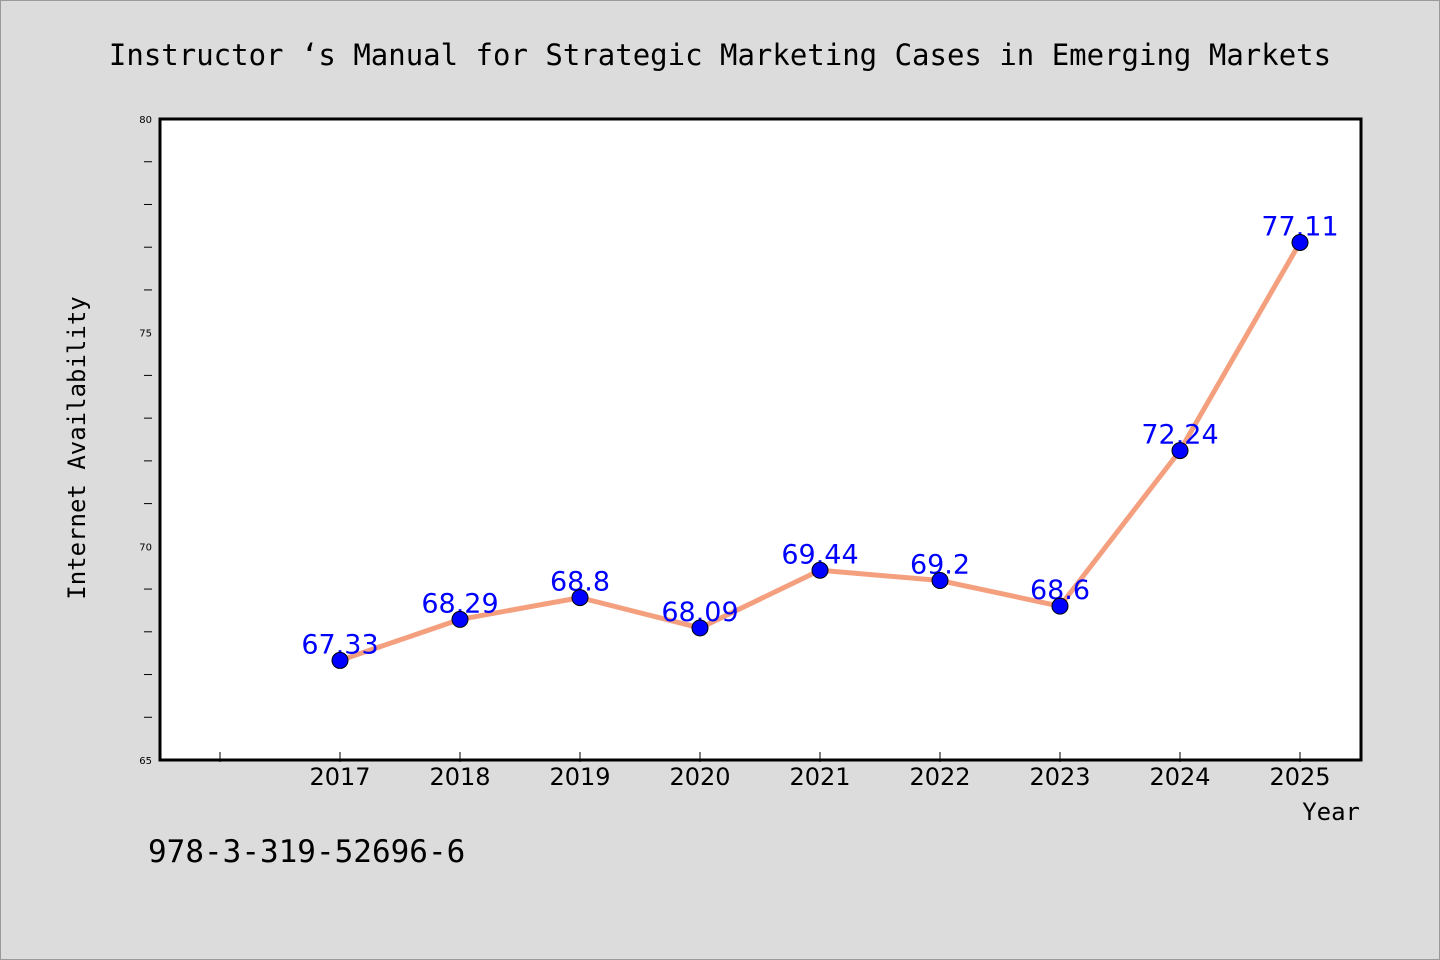 The width and height of the screenshot is (1440, 960). Describe the element at coordinates (1331, 812) in the screenshot. I see `x-axis-label: Year` at that location.